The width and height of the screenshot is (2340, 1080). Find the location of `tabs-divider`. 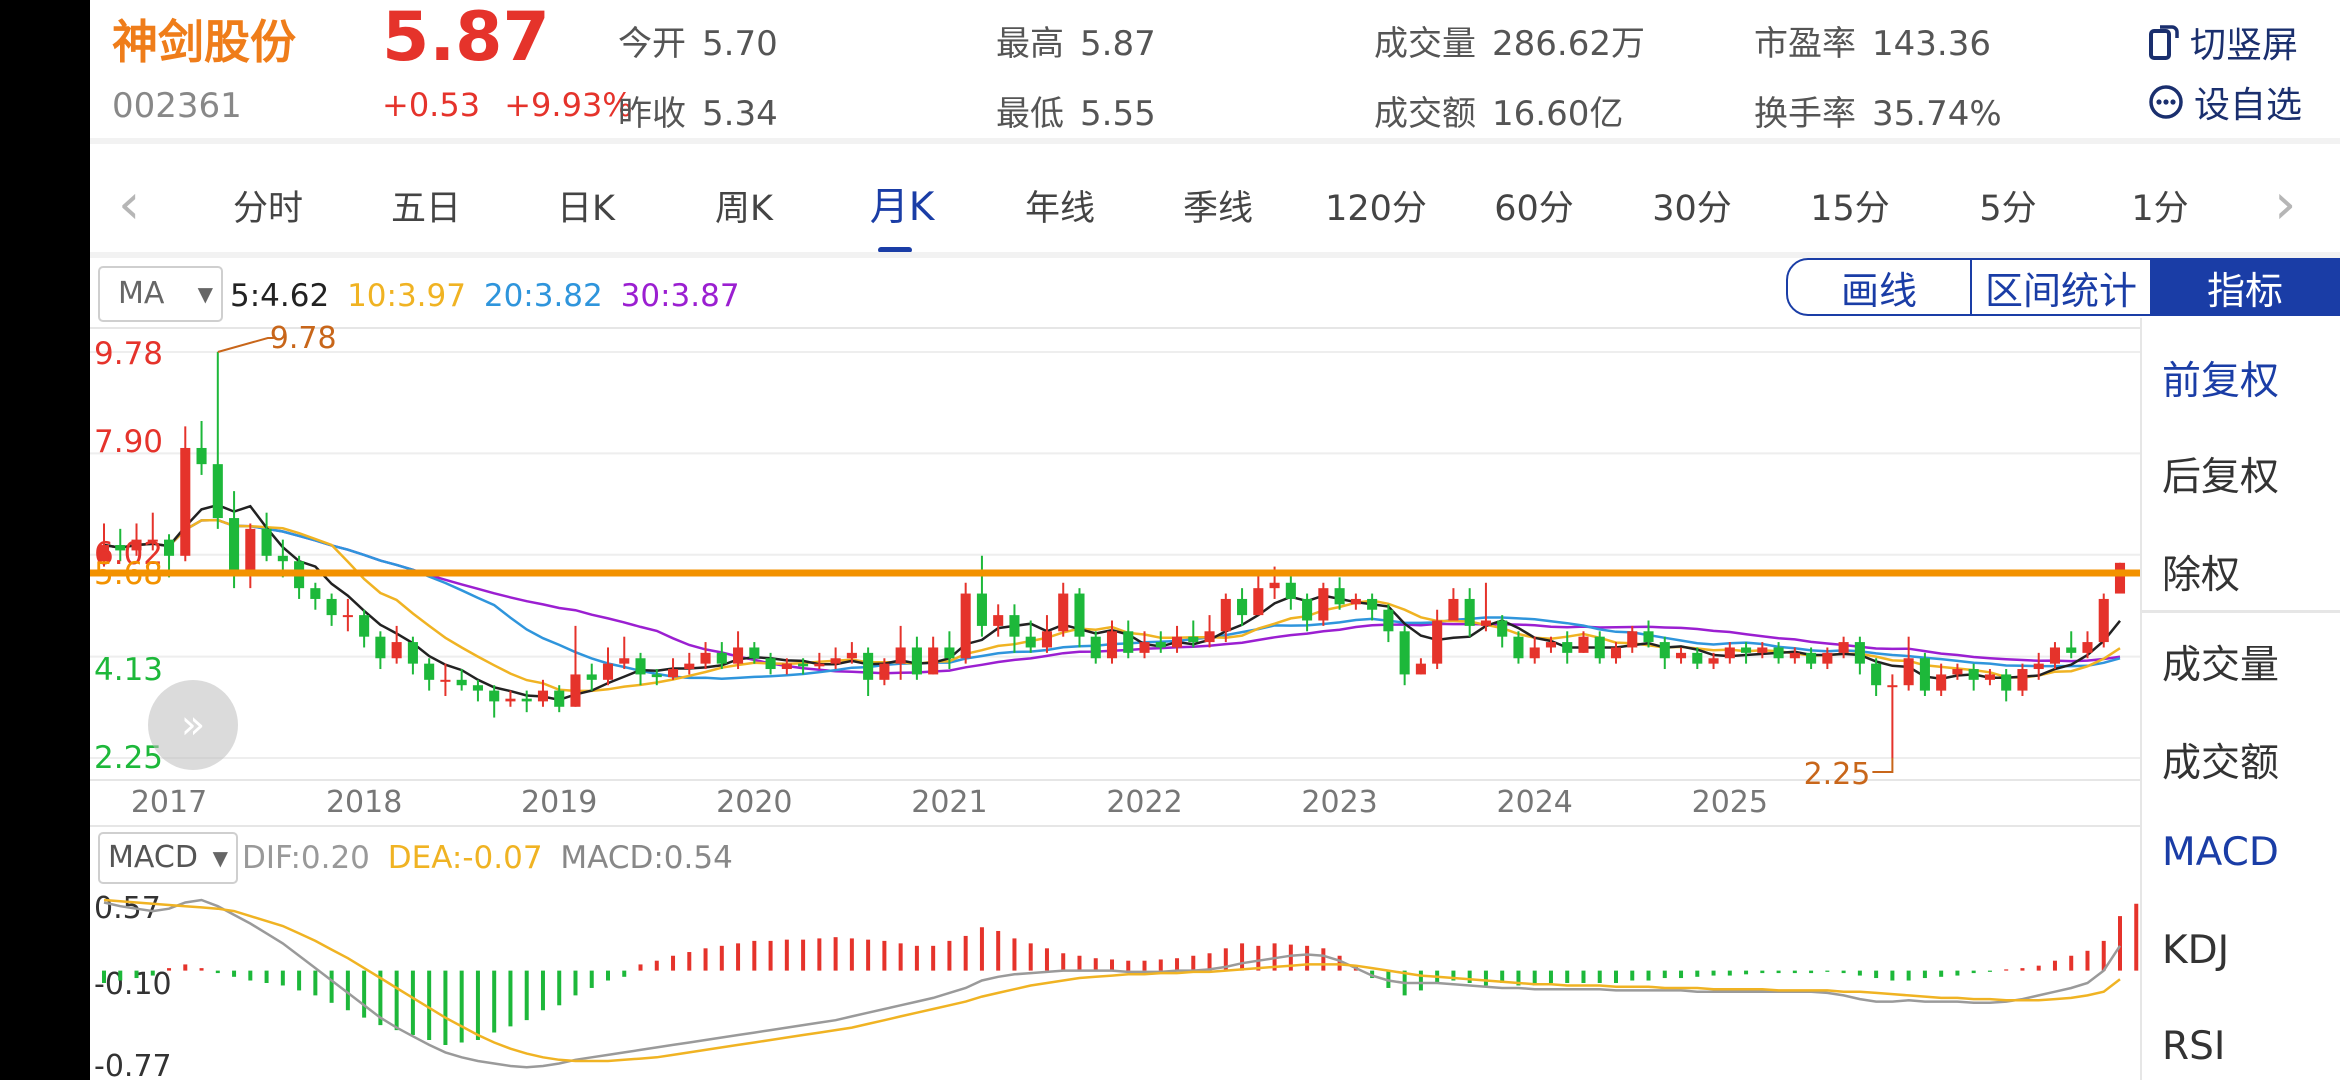

tabs-divider is located at coordinates (1215, 255).